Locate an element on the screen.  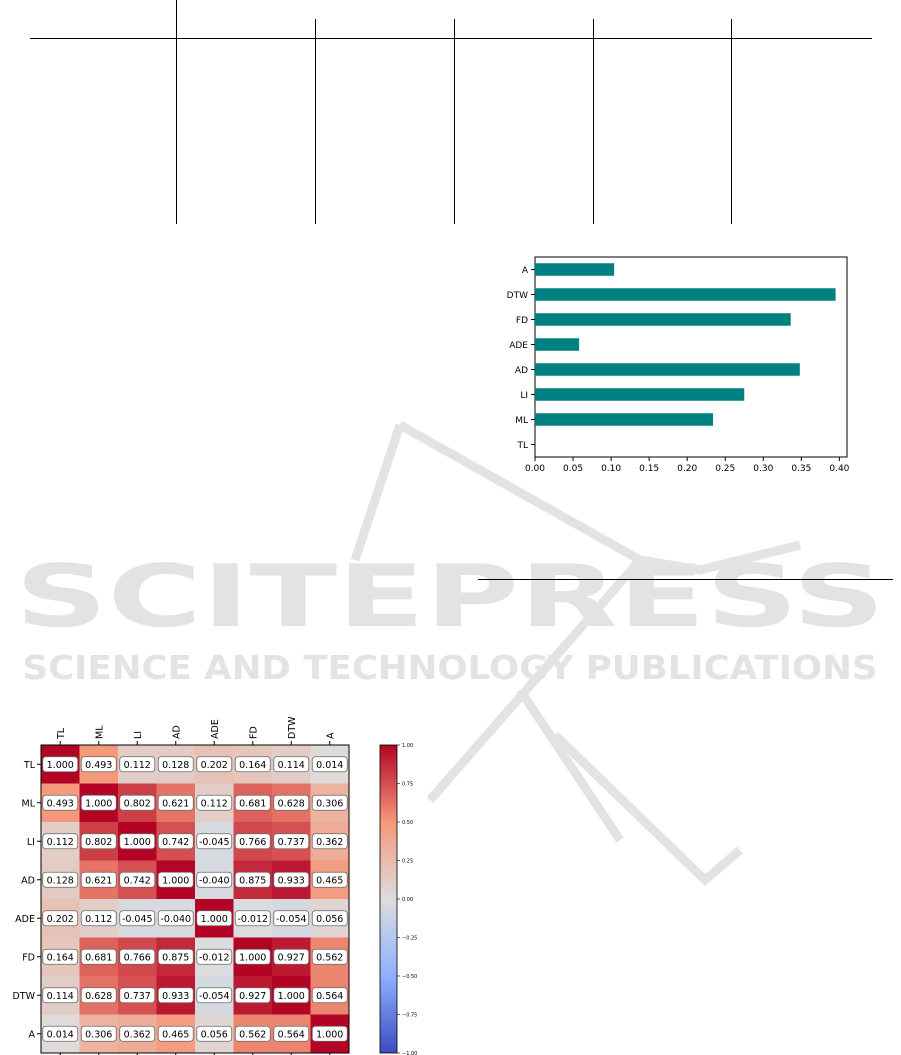
colorbar-tick-label: 1.00 is located at coordinates (407, 746).